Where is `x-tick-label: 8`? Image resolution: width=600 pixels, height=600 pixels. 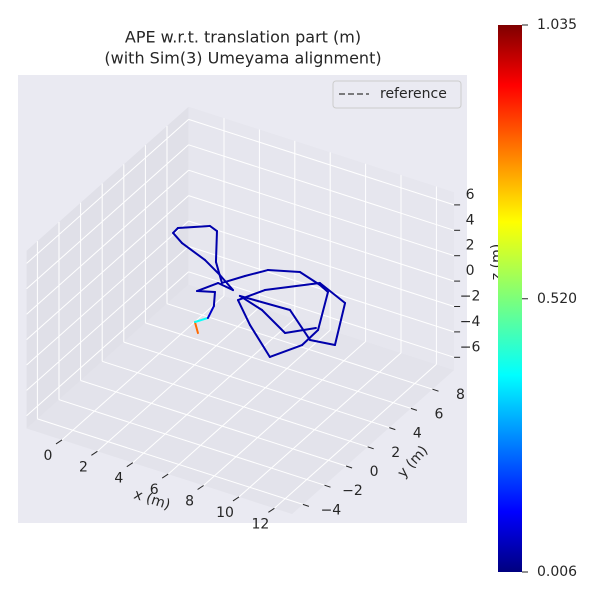
x-tick-label: 8 is located at coordinates (189, 502).